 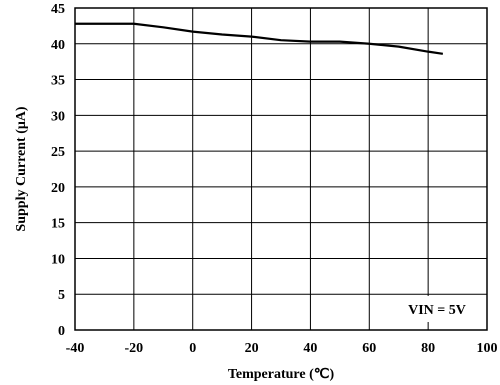 I want to click on x-tick-label: 40, so click(x=310, y=348).